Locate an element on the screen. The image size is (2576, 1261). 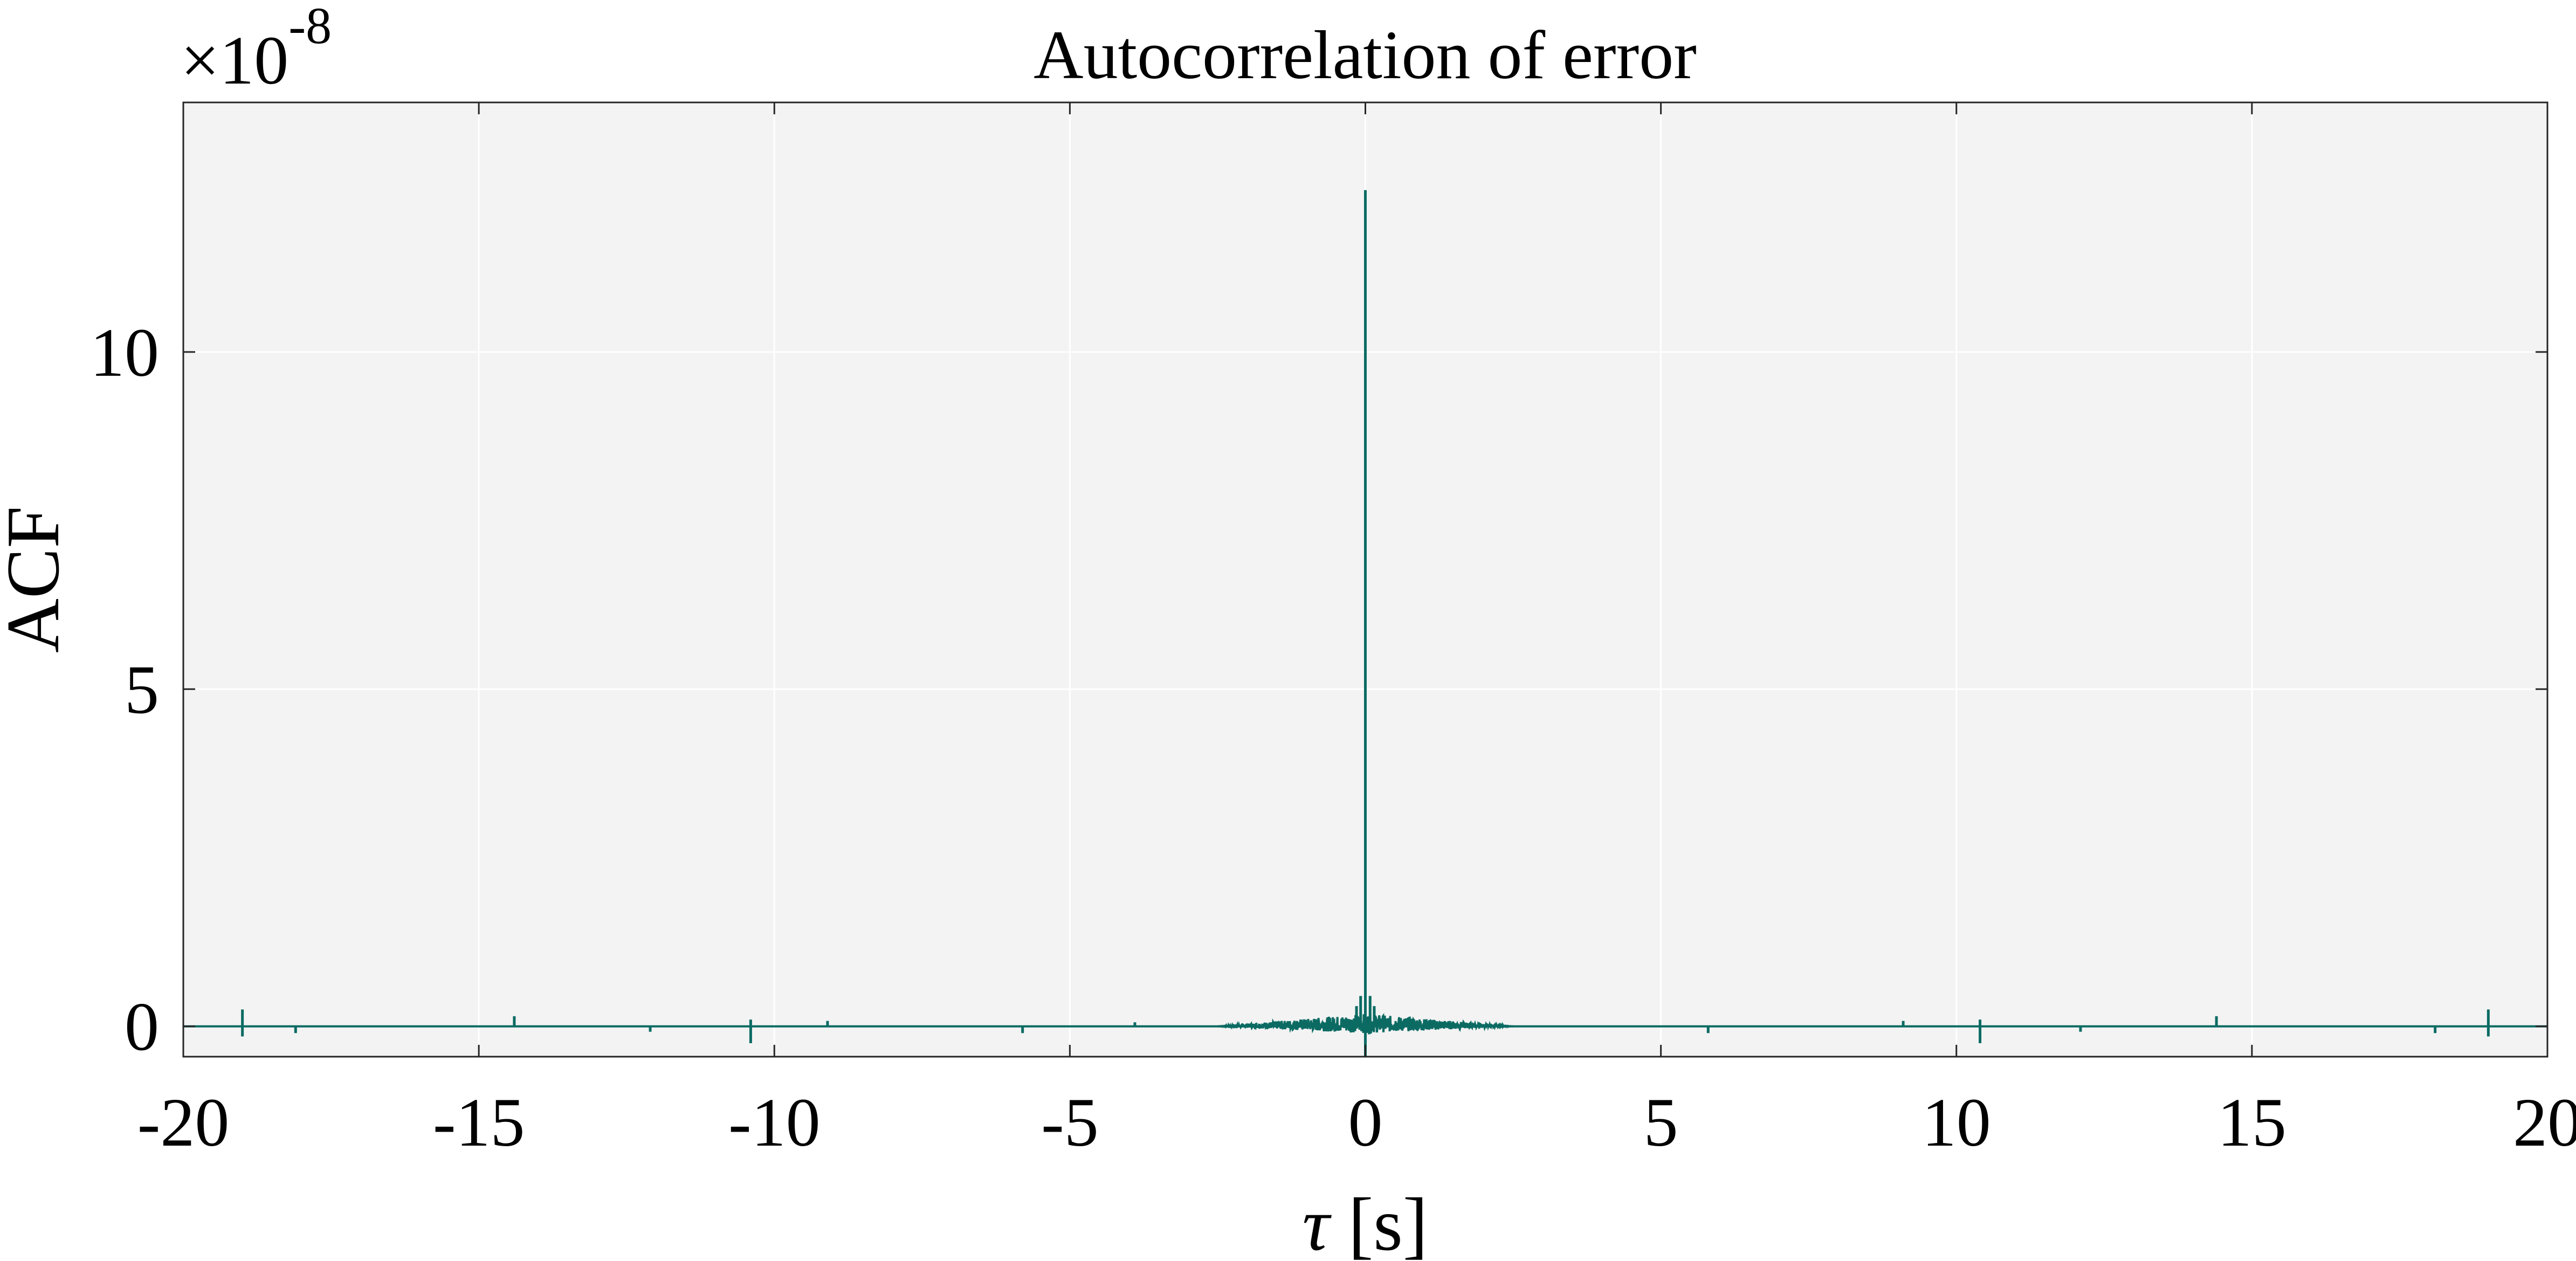
x-tick-label: 0 is located at coordinates (1365, 1123).